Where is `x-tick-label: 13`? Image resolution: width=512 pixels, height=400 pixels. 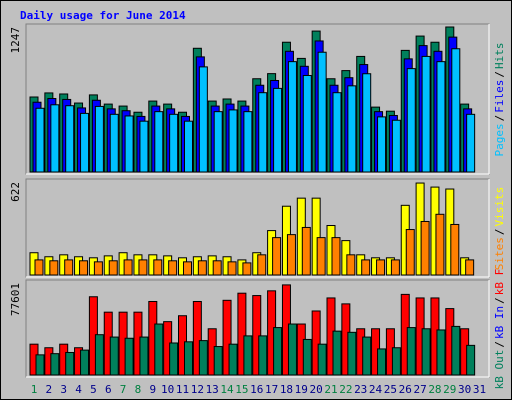
x-tick-label: 13 is located at coordinates (212, 389).